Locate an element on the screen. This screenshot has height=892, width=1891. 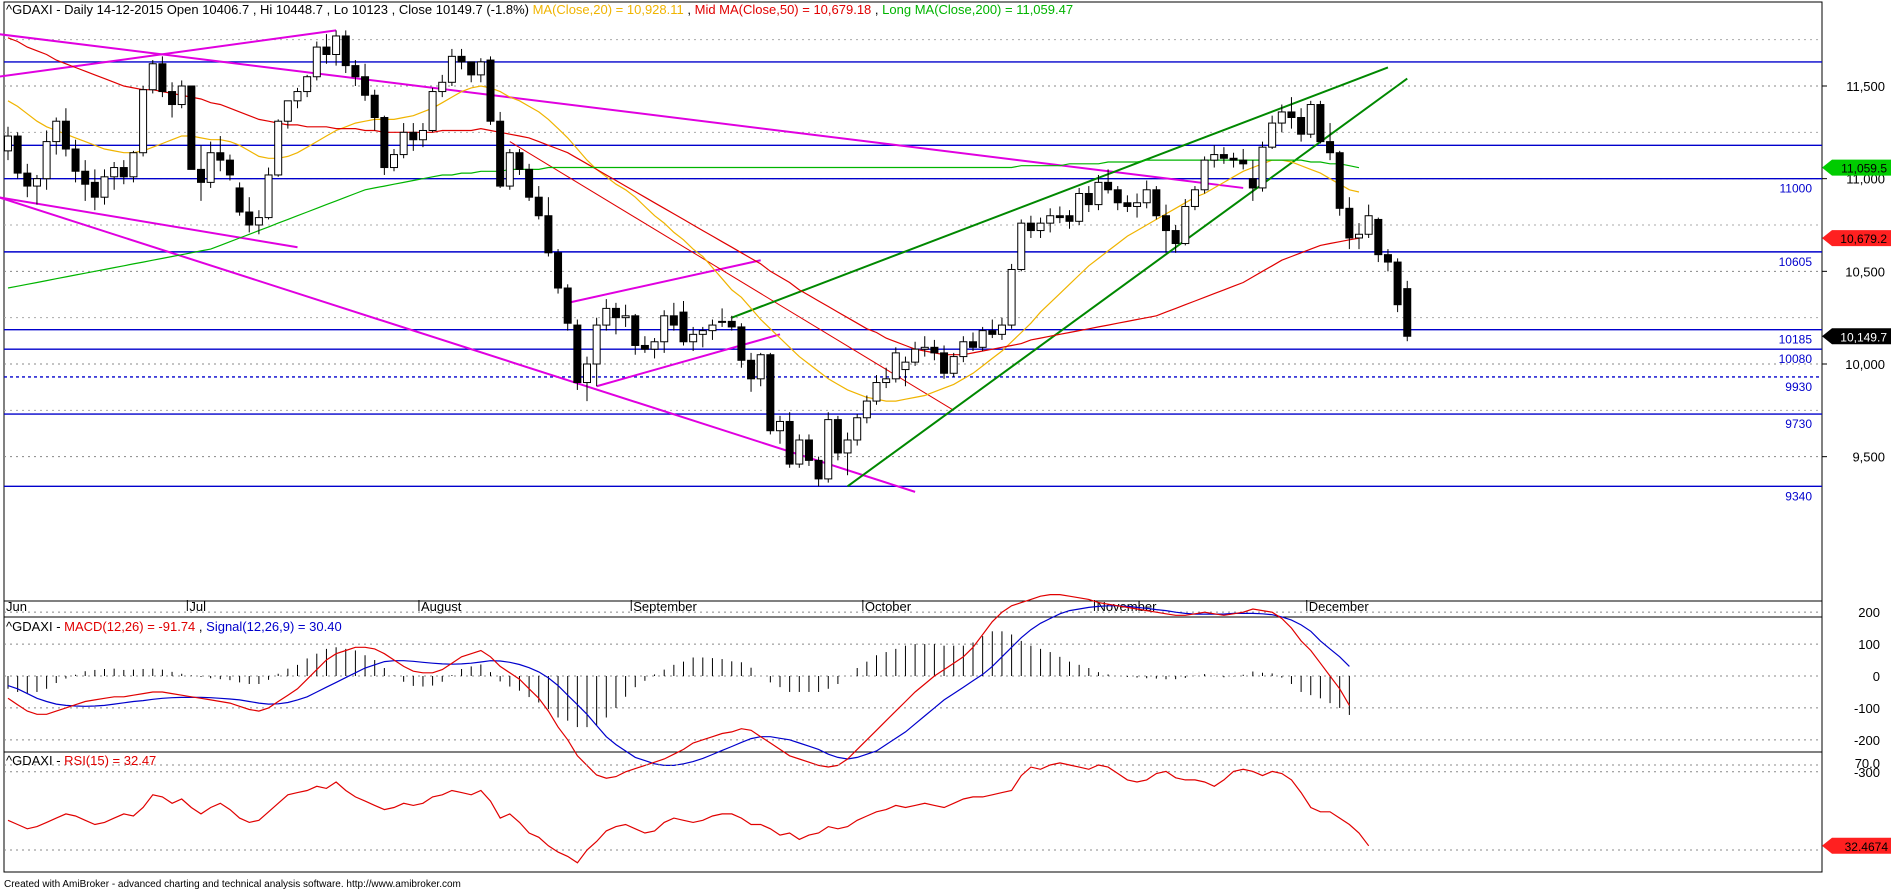
price-value-label: 10,679.2 is located at coordinates (1863, 239).